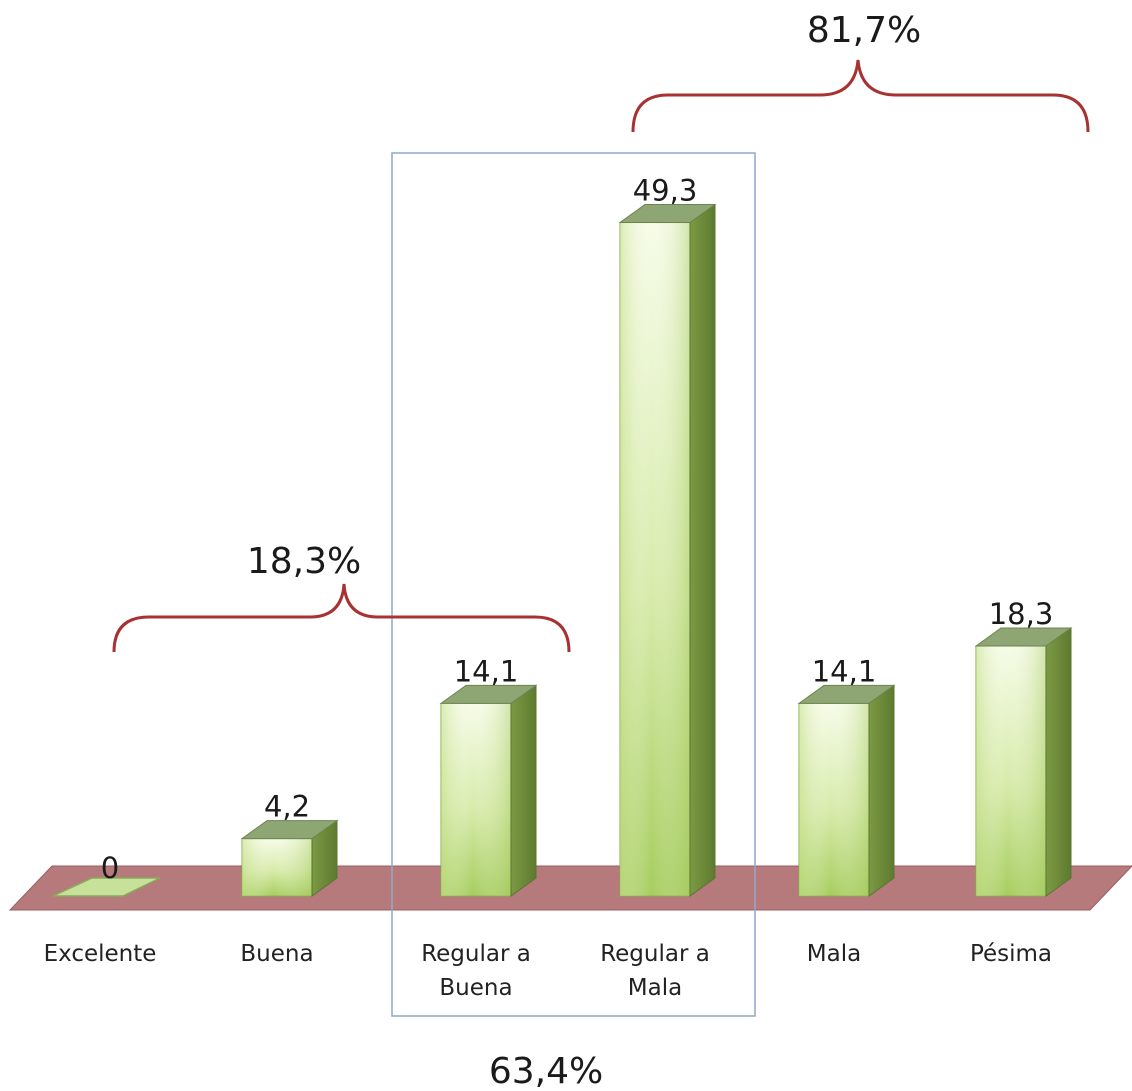 This screenshot has width=1132, height=1091. What do you see at coordinates (1011, 954) in the screenshot?
I see `category-label-pesima: Pésima` at bounding box center [1011, 954].